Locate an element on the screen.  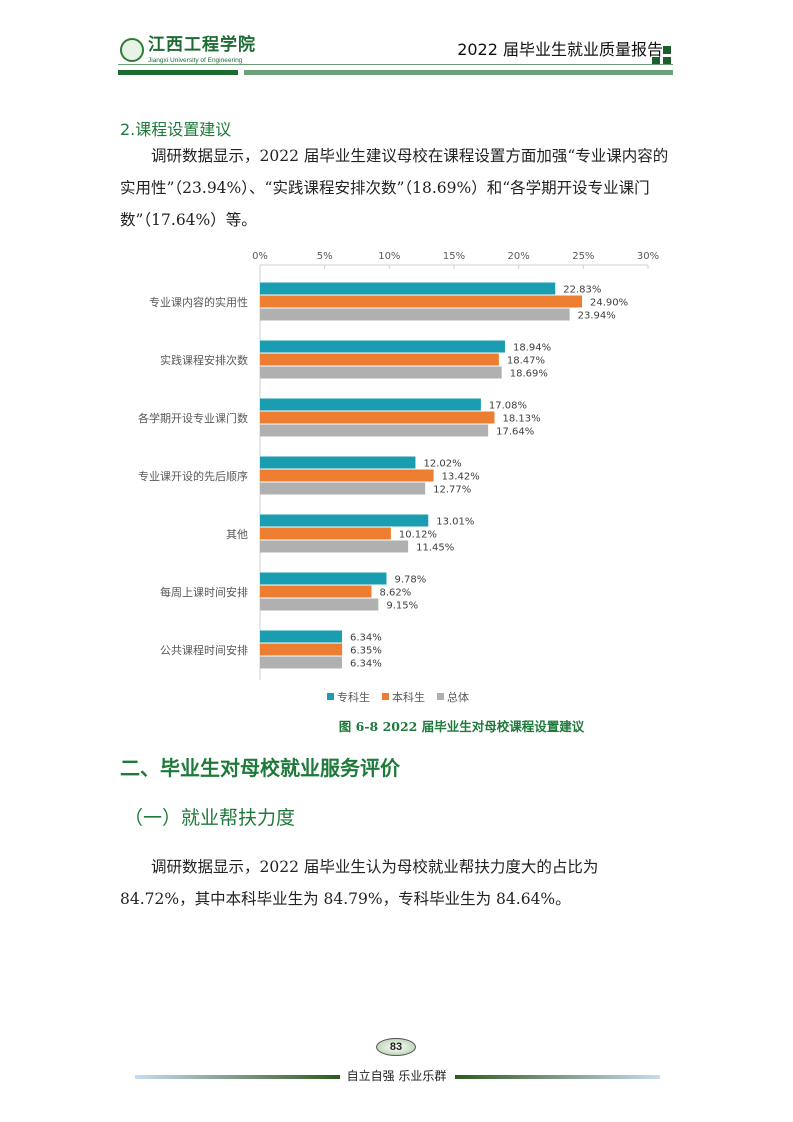
page-number: 83 is located at coordinates (396, 1047).